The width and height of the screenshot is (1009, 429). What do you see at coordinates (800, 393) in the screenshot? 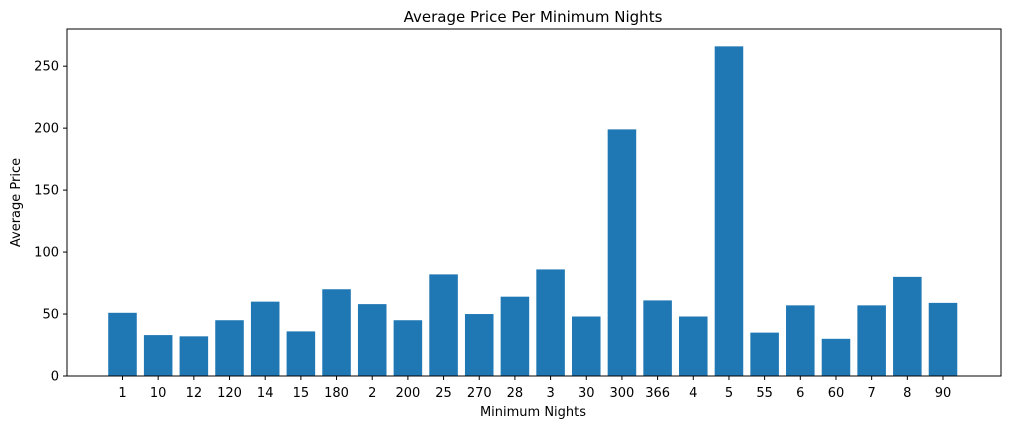
I see `x-tick-label-6: 6` at bounding box center [800, 393].